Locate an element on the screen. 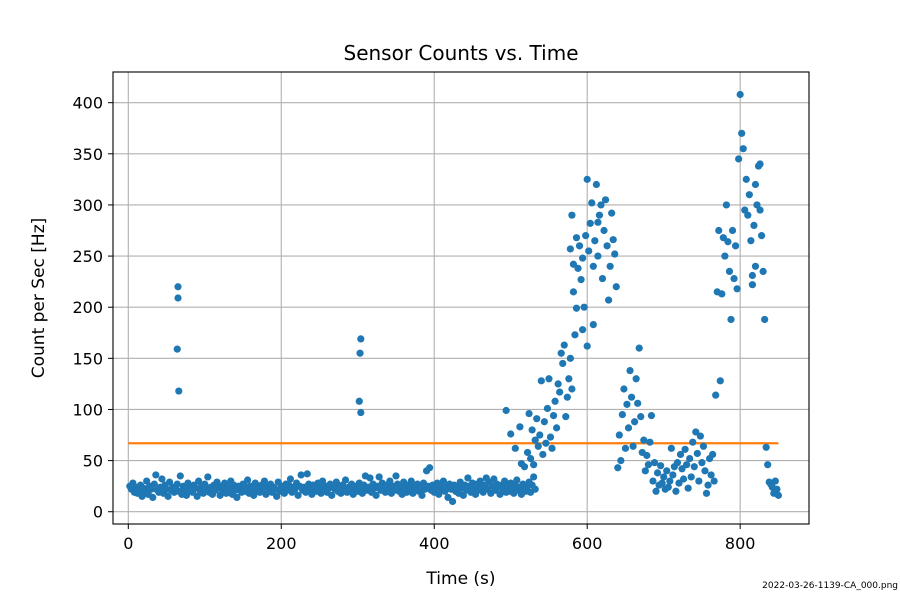 This screenshot has height=600, width=900. y-axis-label: Count per Sec [Hz] is located at coordinates (39, 298).